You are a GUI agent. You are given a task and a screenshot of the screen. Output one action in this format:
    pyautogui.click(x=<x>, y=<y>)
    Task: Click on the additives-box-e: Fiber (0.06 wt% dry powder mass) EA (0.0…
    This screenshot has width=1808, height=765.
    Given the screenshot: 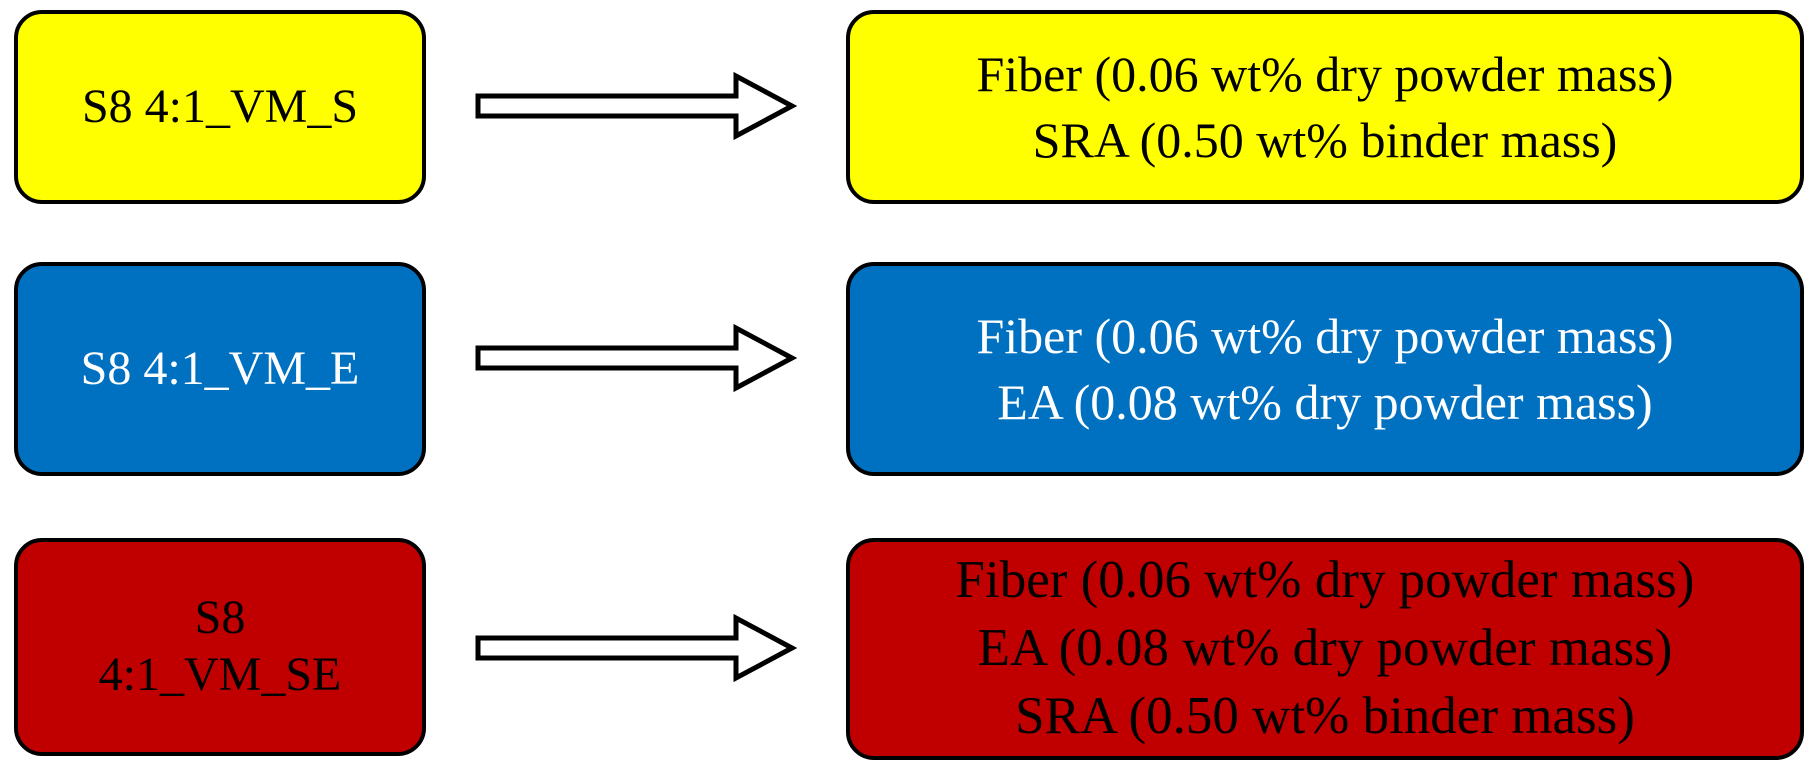 What is the action you would take?
    pyautogui.click(x=1325, y=369)
    